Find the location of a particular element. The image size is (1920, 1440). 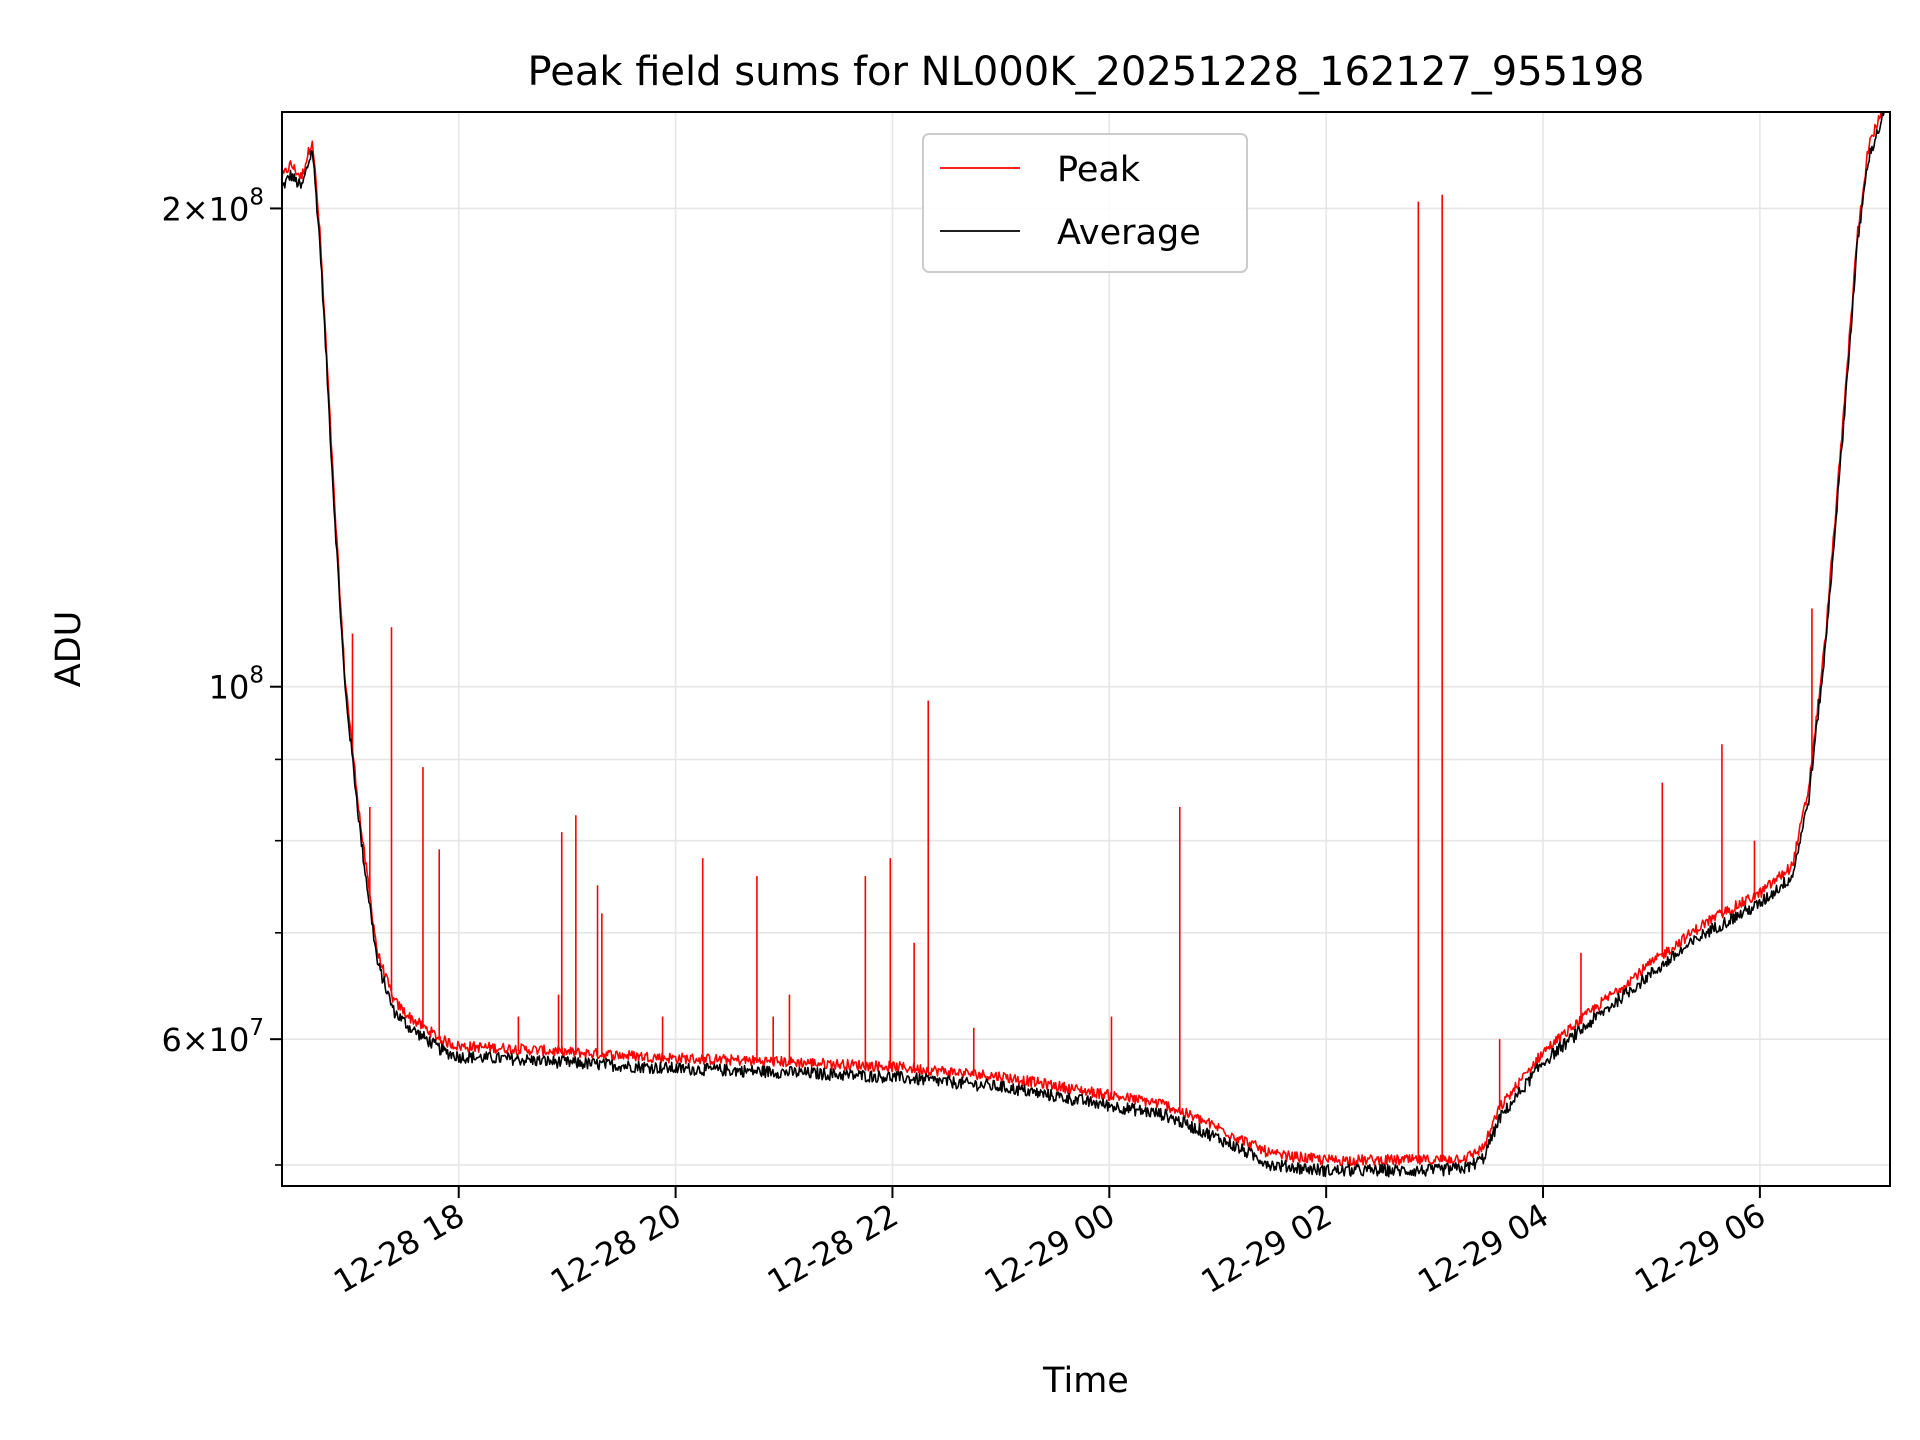

legend-peak-label: Peak is located at coordinates (1099, 170).